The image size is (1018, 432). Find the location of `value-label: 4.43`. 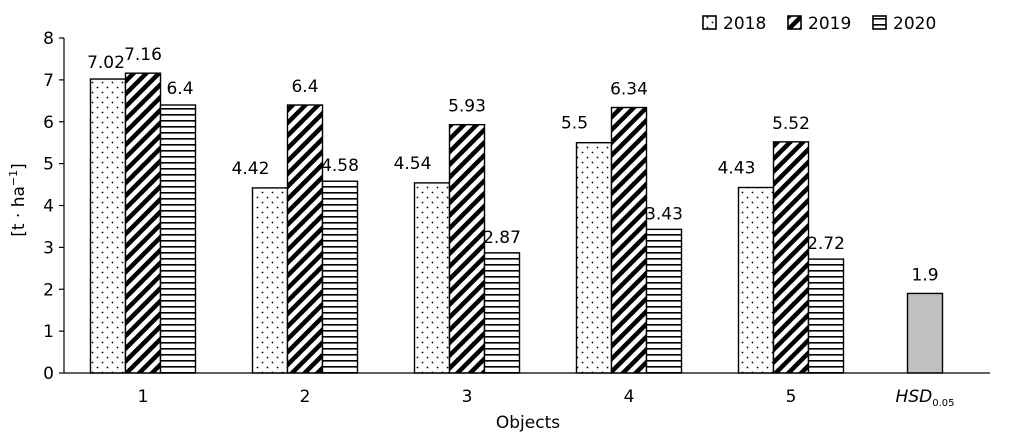

value-label: 4.43 is located at coordinates (737, 168).